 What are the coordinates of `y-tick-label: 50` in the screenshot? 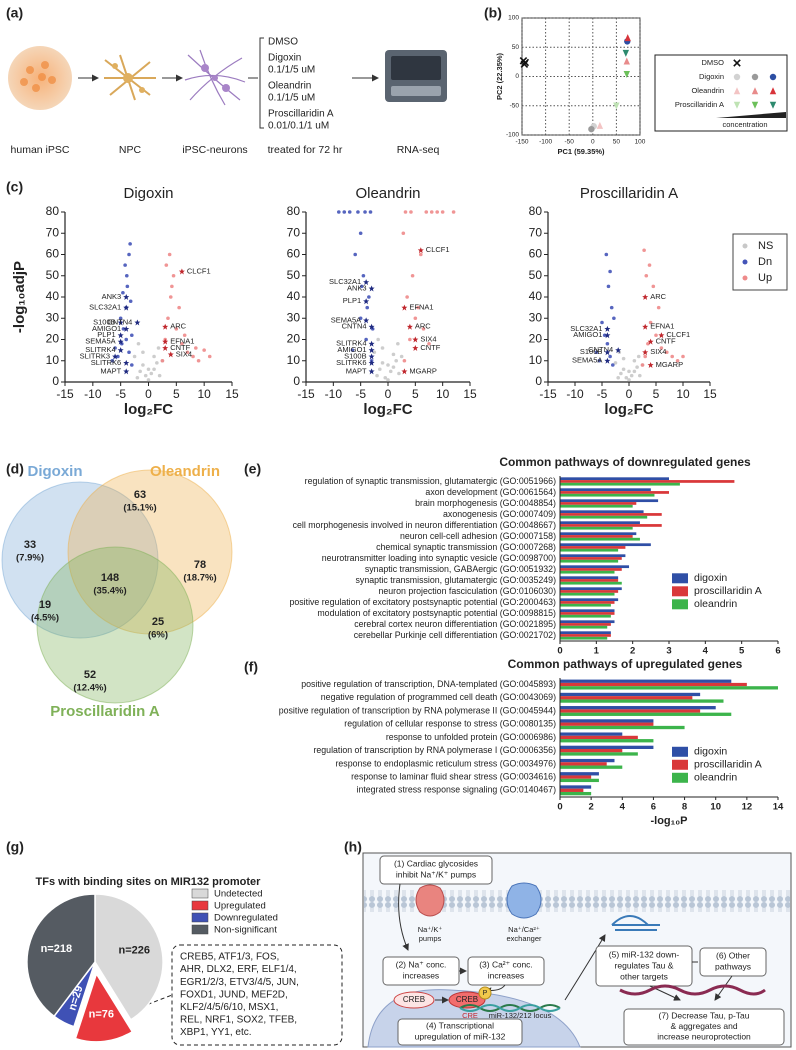 It's located at (536, 275).